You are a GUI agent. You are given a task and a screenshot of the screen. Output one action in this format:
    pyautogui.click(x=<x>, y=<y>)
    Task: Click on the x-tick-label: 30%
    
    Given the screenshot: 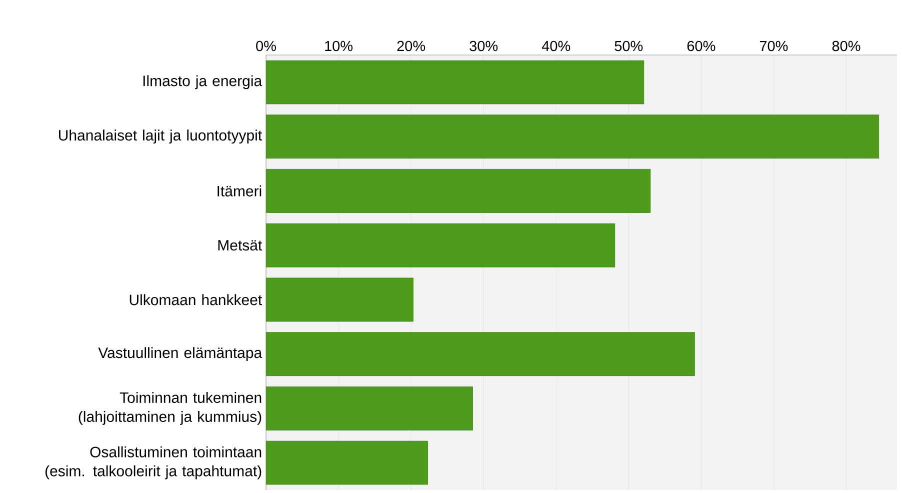 What is the action you would take?
    pyautogui.click(x=484, y=46)
    